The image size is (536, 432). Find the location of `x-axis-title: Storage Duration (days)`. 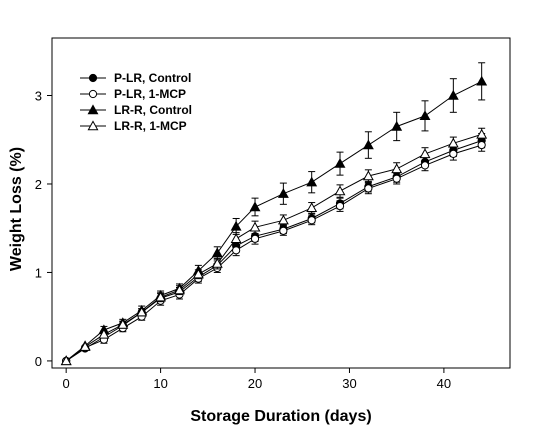

x-axis-title: Storage Duration (days) is located at coordinates (280, 416).